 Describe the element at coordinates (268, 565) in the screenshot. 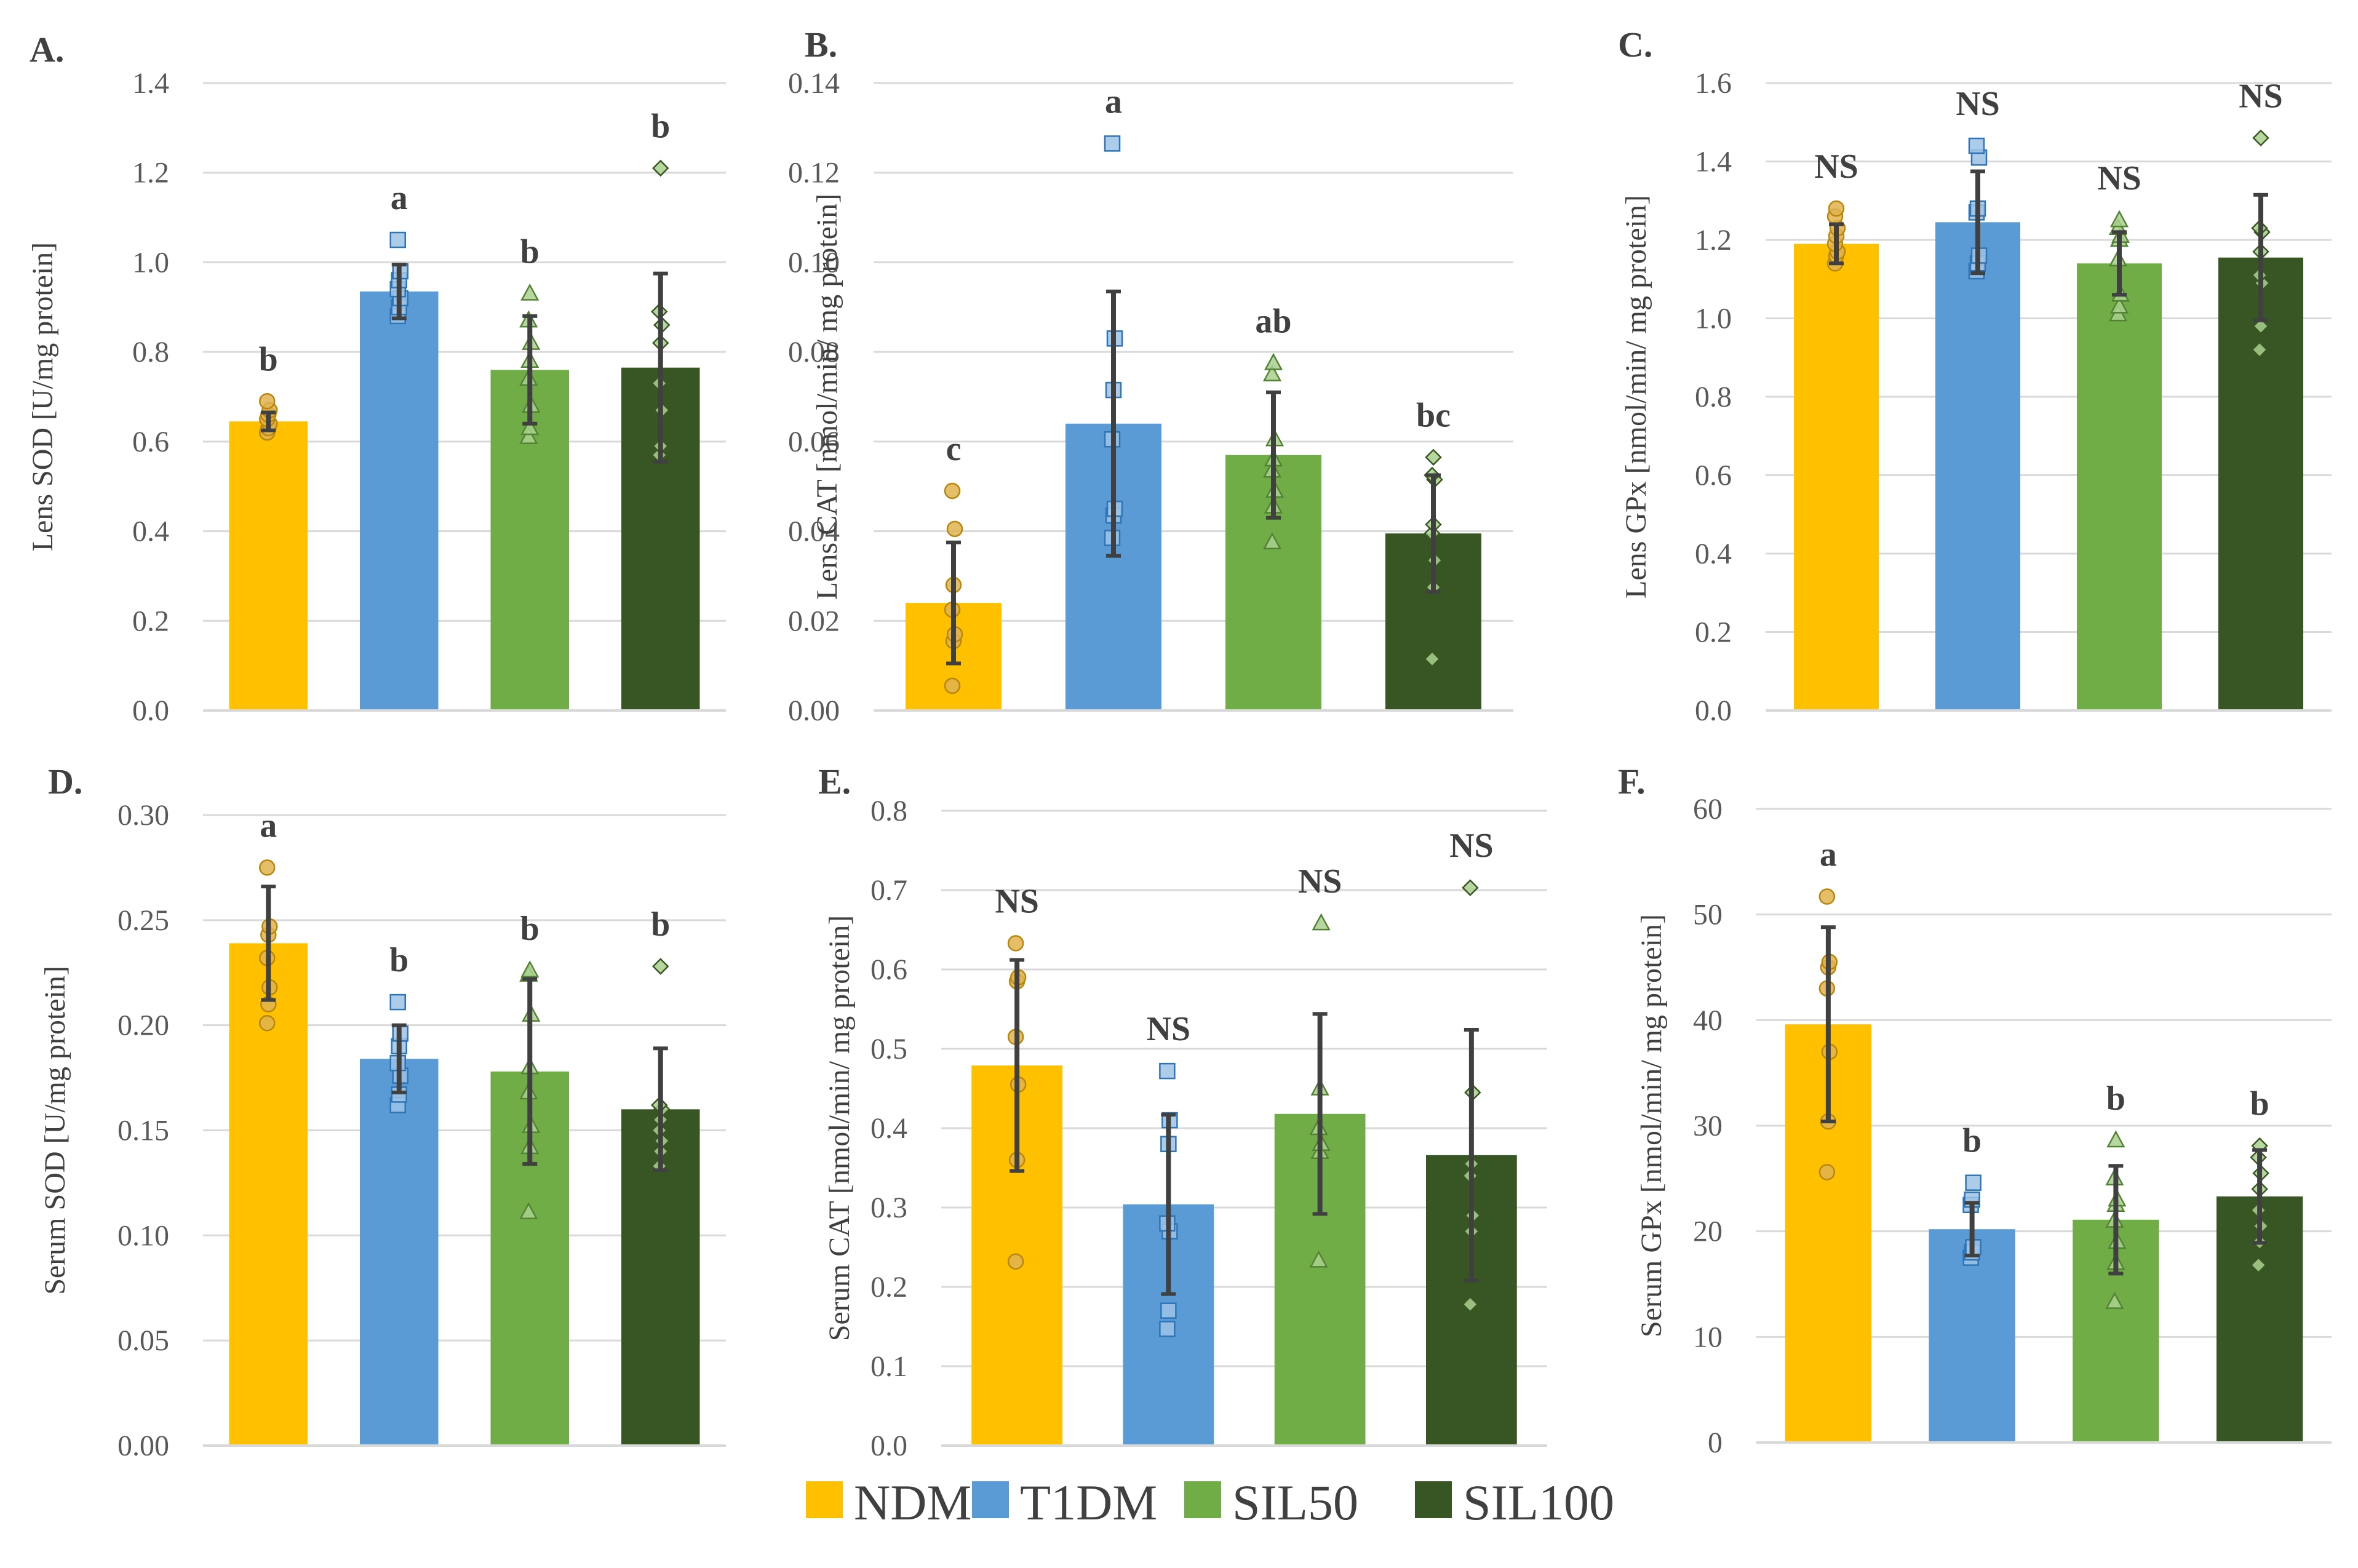

I see `bar-ndm` at that location.